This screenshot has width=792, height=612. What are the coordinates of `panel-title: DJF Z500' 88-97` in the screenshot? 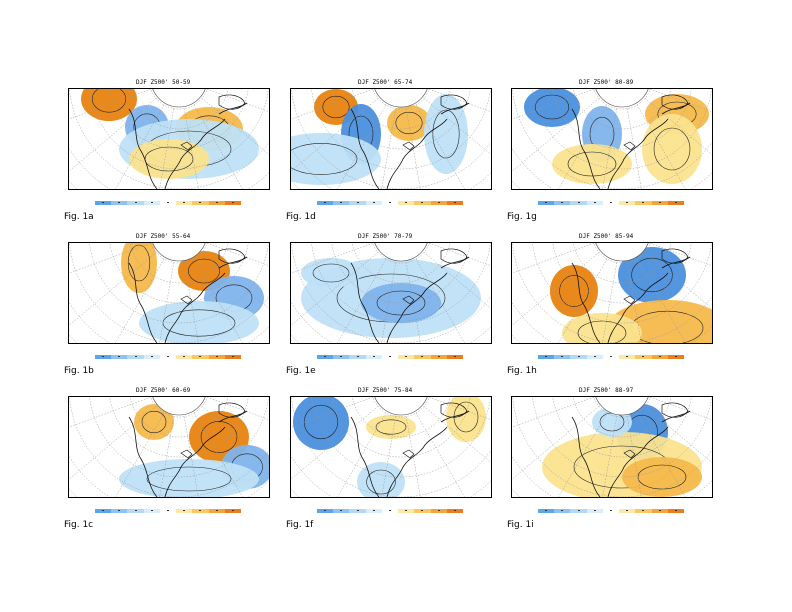 It's located at (606, 390).